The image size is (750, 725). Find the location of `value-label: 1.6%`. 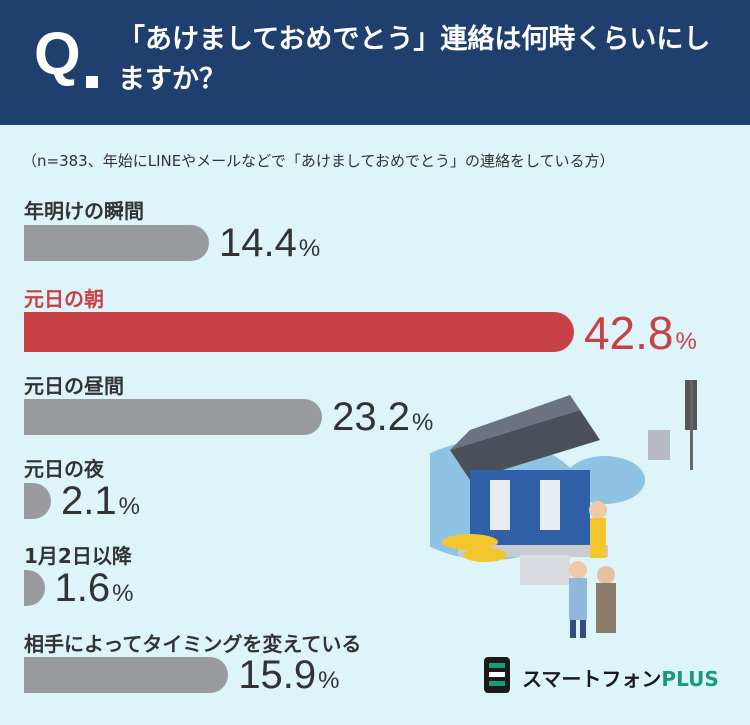

value-label: 1.6% is located at coordinates (94, 588).